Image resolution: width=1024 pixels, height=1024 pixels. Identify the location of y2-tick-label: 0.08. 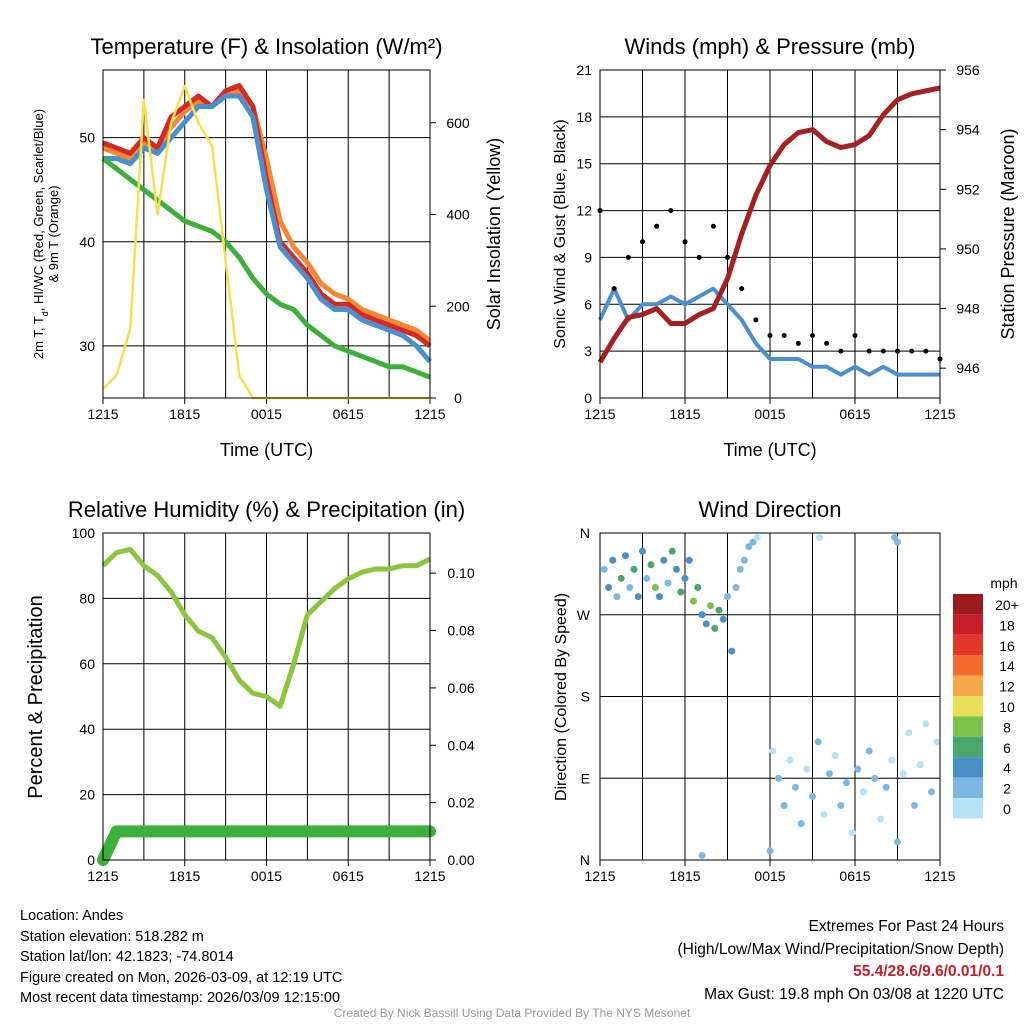
(460, 631).